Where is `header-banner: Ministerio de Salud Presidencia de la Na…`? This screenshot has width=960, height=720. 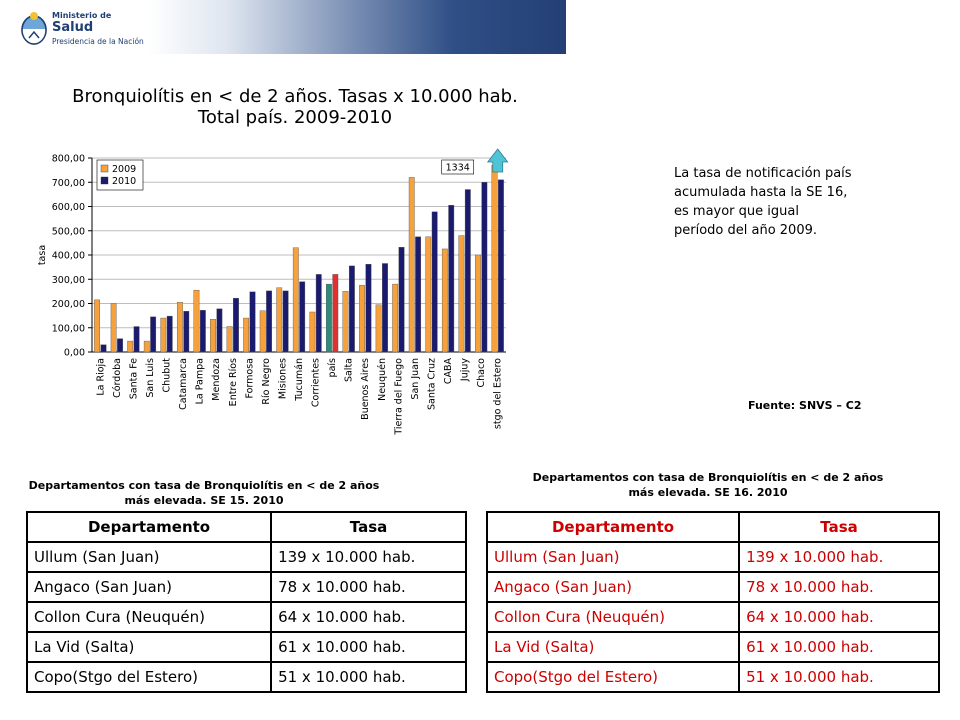 header-banner: Ministerio de Salud Presidencia de la Na… is located at coordinates (283, 27).